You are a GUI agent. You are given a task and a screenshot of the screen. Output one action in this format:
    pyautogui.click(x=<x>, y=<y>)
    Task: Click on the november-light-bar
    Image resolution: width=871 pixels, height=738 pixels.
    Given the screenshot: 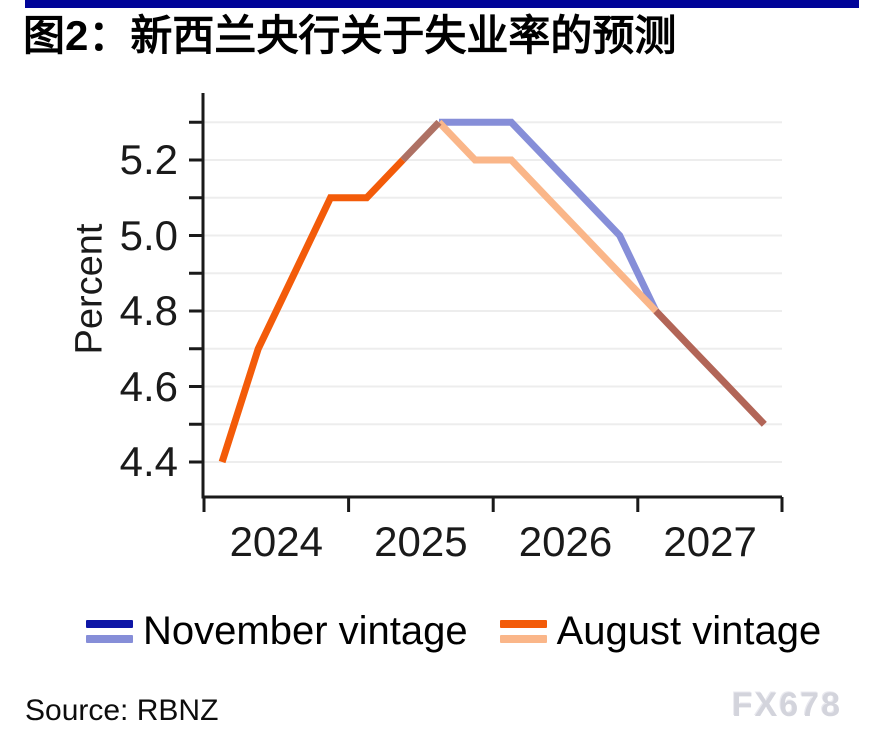 What is the action you would take?
    pyautogui.click(x=109, y=638)
    